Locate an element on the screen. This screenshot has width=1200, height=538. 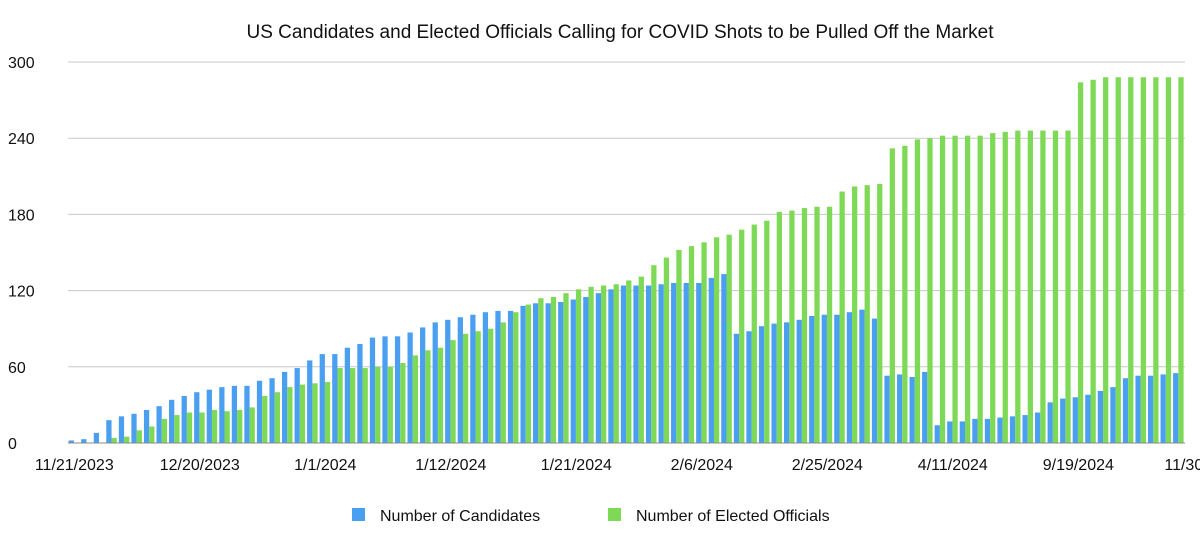
y-tick-label: 180 is located at coordinates (21, 215).